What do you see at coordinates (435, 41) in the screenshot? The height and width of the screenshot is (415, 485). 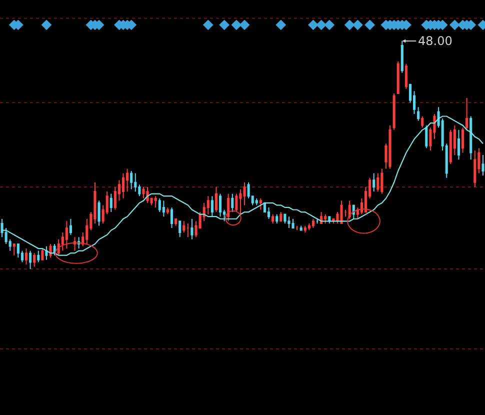 I see `annotation: 48.00` at bounding box center [435, 41].